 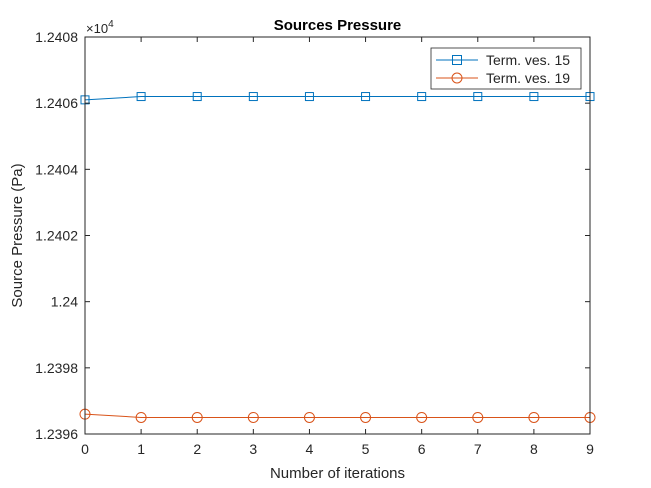 What do you see at coordinates (56, 103) in the screenshot?
I see `y-tick-label: 1.2406` at bounding box center [56, 103].